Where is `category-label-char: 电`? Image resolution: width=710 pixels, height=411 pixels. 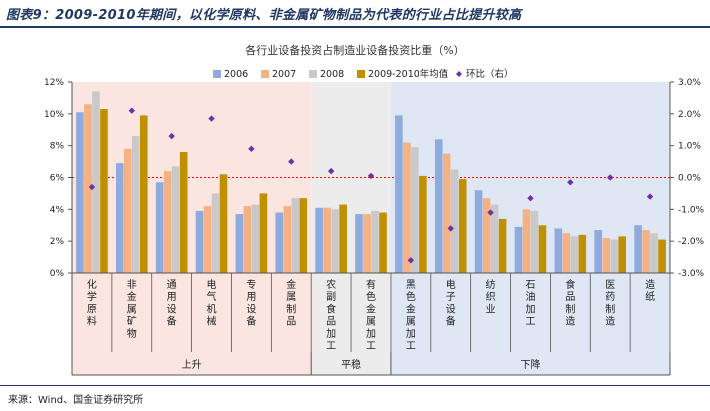 category-label-char: 电 is located at coordinates (451, 284).